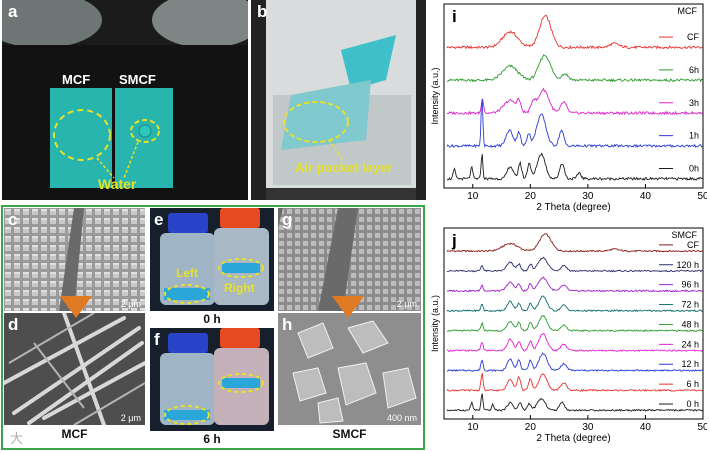  I want to click on legend-label: 1h, so click(694, 136).